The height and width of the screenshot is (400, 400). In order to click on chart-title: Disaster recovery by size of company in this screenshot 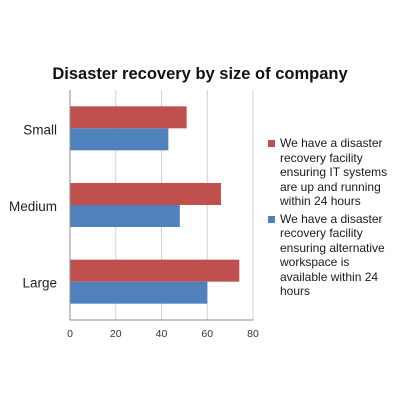, I will do `click(200, 74)`.